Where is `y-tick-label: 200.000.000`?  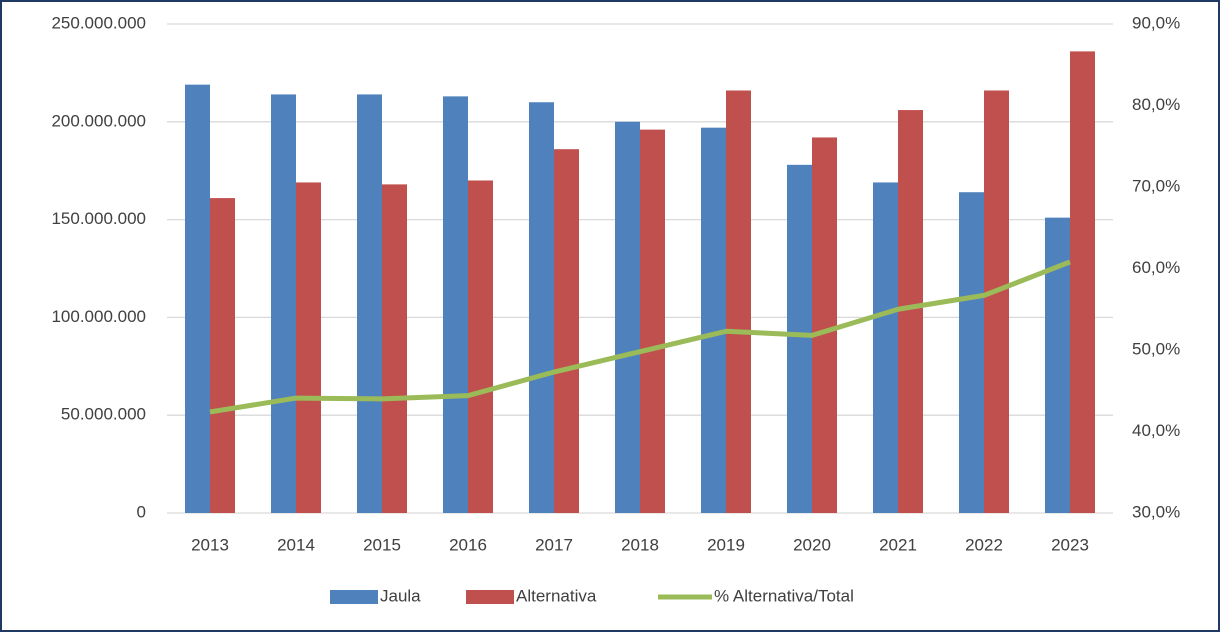
y-tick-label: 200.000.000 is located at coordinates (98, 120).